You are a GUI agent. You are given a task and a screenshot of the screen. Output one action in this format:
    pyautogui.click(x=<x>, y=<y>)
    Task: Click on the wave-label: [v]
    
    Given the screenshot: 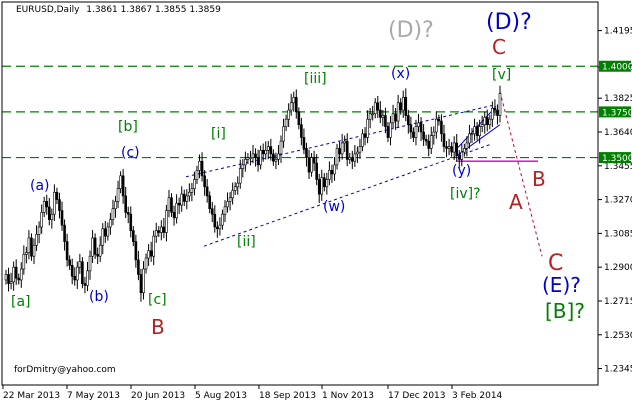 What is the action you would take?
    pyautogui.click(x=501, y=75)
    